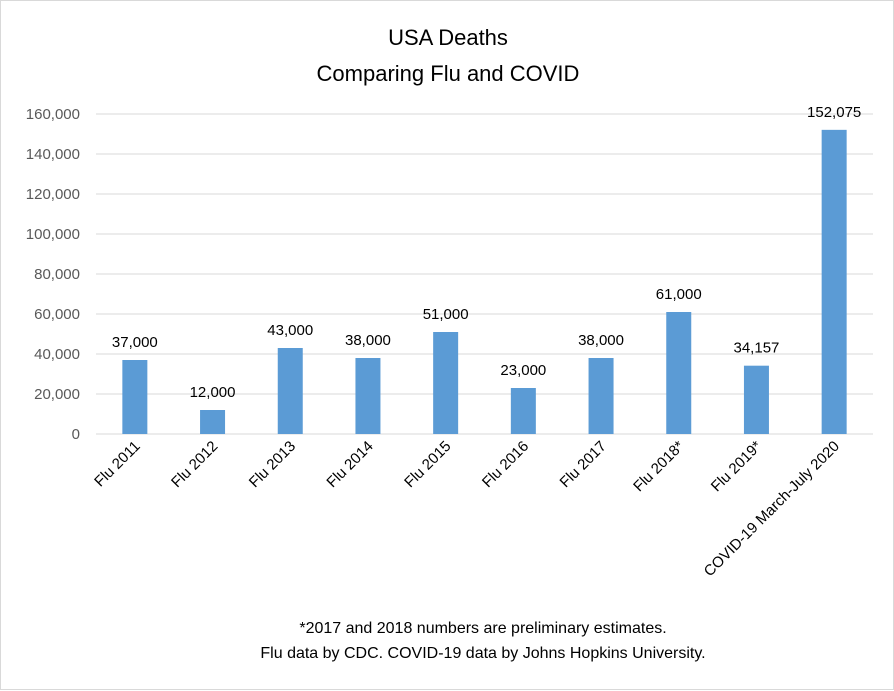  I want to click on data-label: 152,075, so click(834, 112).